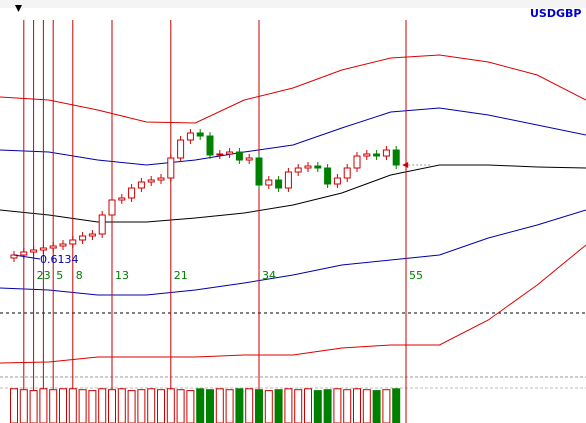 Image resolution: width=586 pixels, height=423 pixels. What do you see at coordinates (18, 8) in the screenshot?
I see `marker-triangle` at bounding box center [18, 8].